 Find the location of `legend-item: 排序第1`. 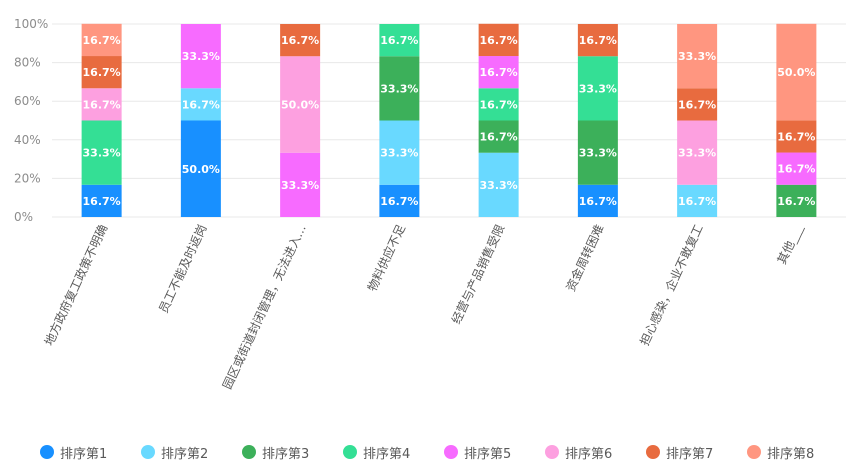

legend-item: 排序第1 is located at coordinates (73, 452).